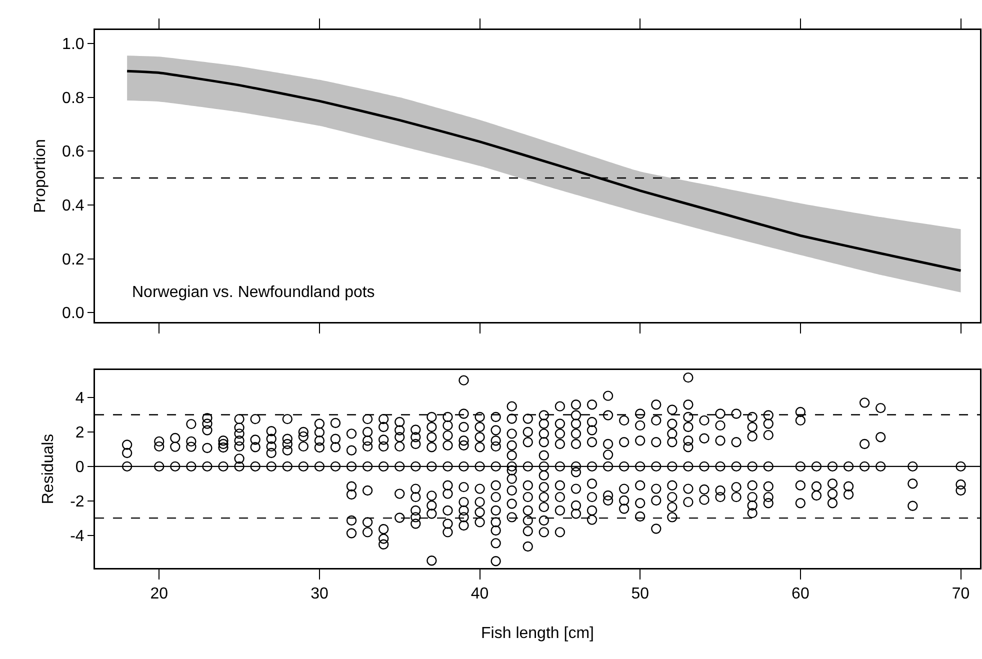 The image size is (982, 659). I want to click on x-tick-label: 30, so click(319, 594).